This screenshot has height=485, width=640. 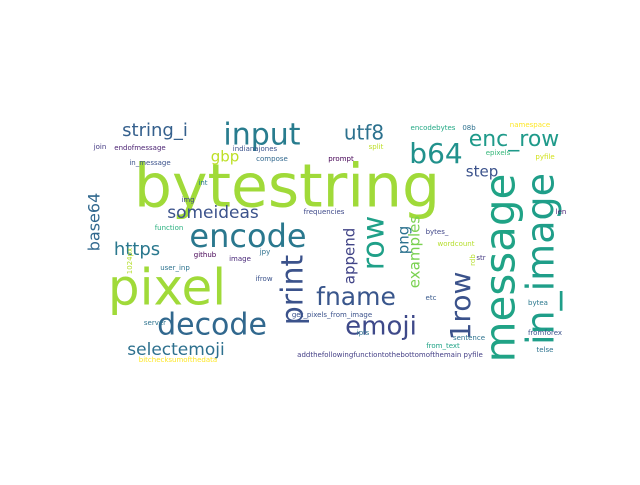 I want to click on word-utf8: utf8, so click(x=364, y=133).